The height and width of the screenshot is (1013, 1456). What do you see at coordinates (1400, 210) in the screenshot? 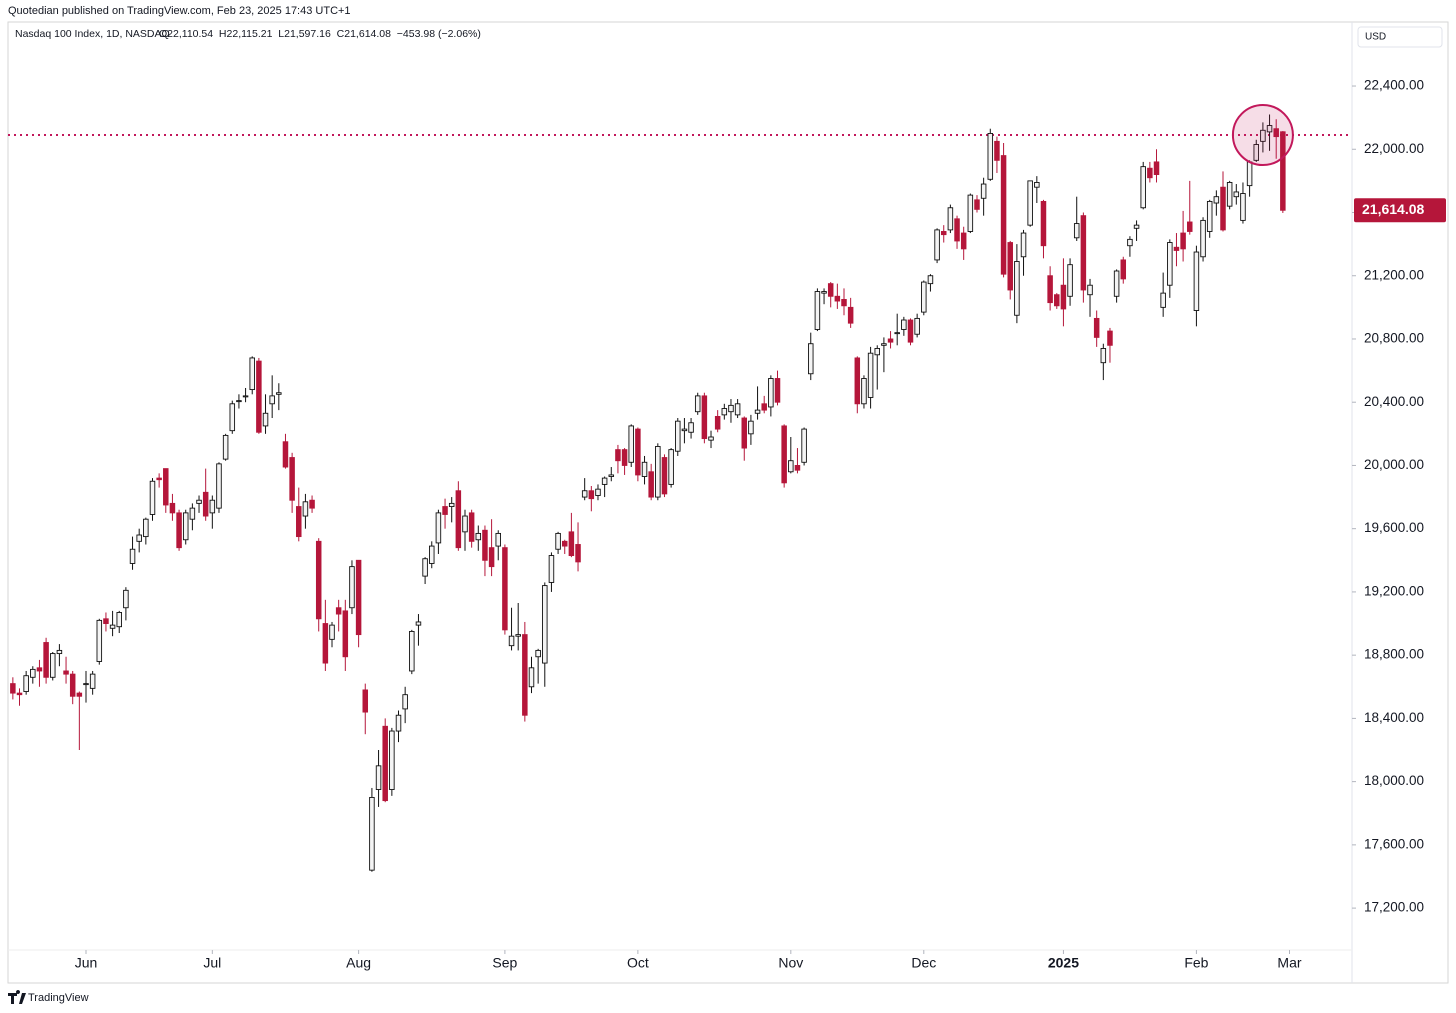
I see `last-price-box` at bounding box center [1400, 210].